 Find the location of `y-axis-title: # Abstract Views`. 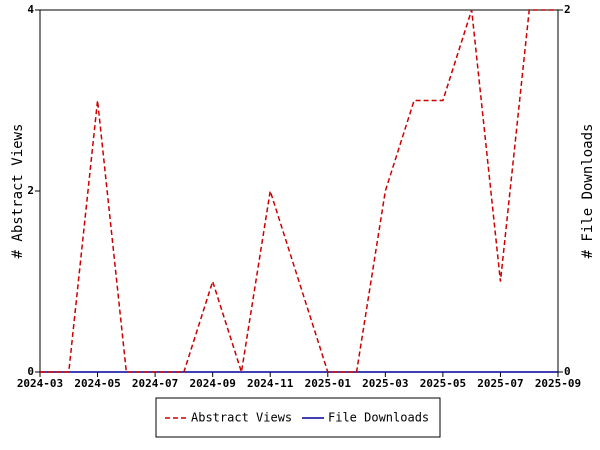

y-axis-title: # Abstract Views is located at coordinates (18, 191).